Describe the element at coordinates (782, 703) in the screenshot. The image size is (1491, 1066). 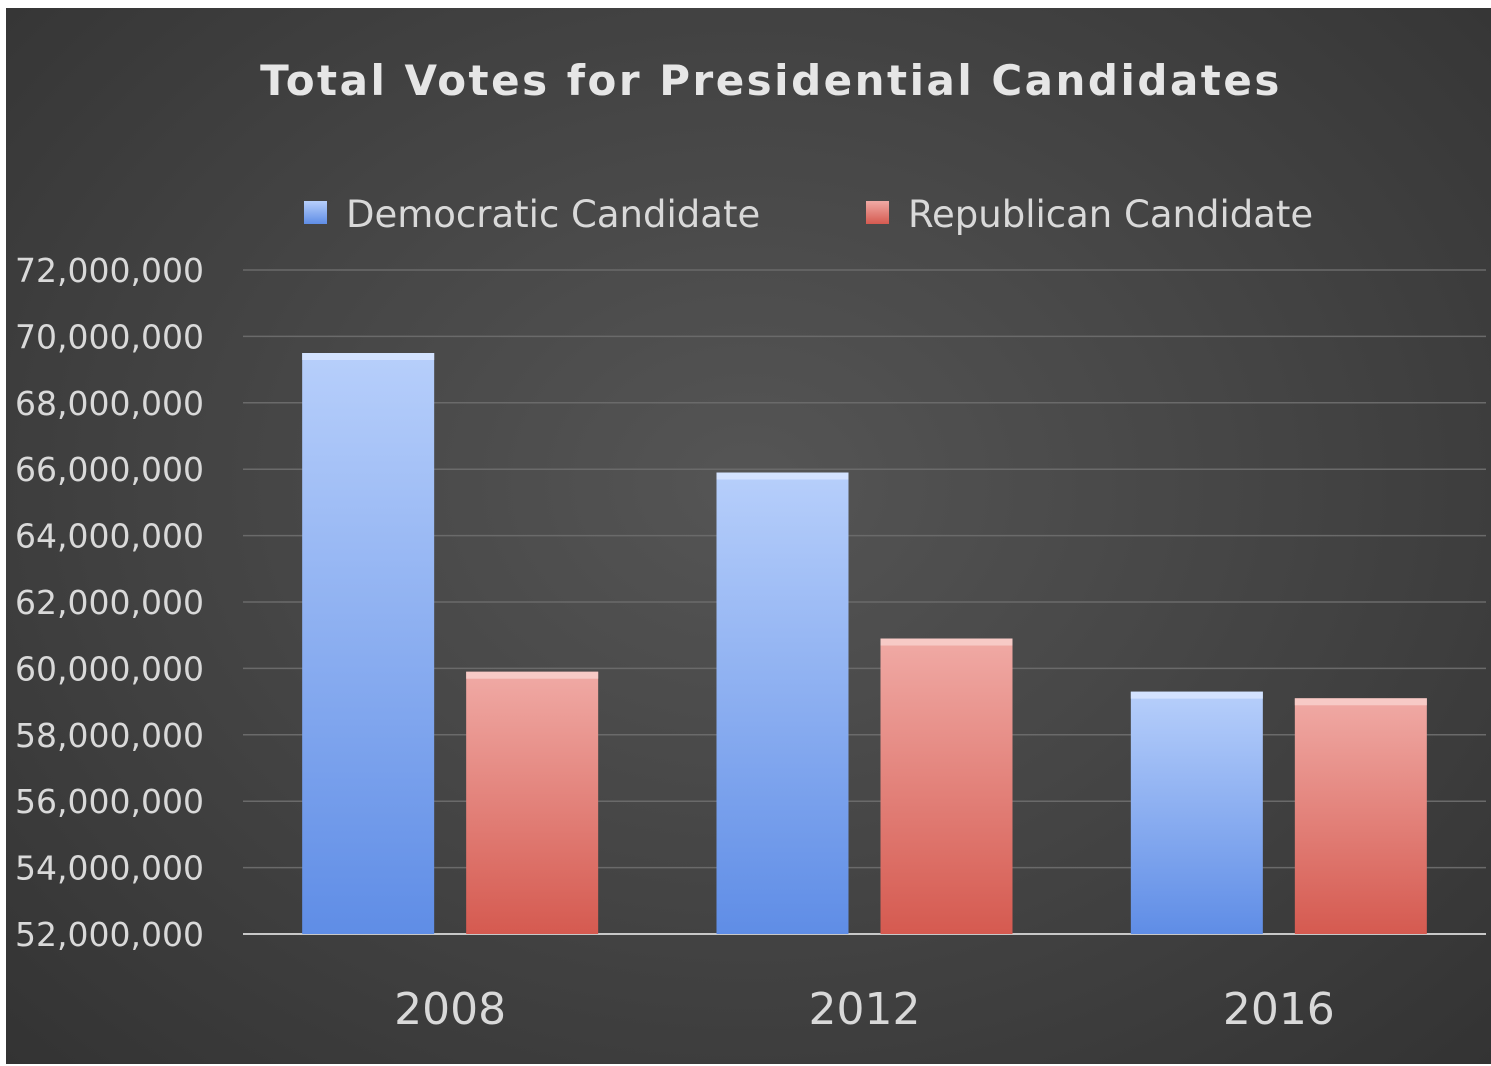
I see `bar-democratic-2012` at that location.